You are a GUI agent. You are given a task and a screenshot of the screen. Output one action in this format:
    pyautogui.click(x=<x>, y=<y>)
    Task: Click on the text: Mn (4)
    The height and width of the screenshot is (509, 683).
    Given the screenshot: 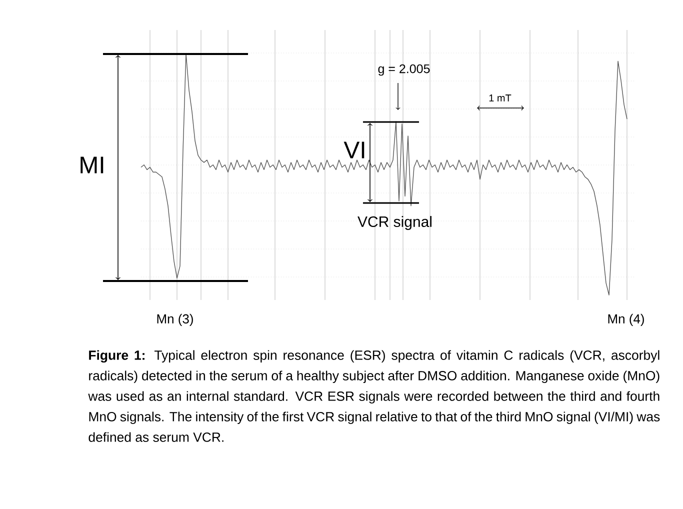 What is the action you would take?
    pyautogui.click(x=626, y=320)
    